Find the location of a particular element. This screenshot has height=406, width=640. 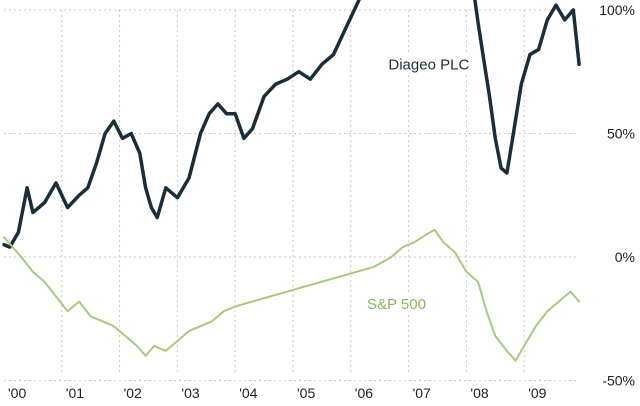

x-tick-label: '09 is located at coordinates (537, 393).